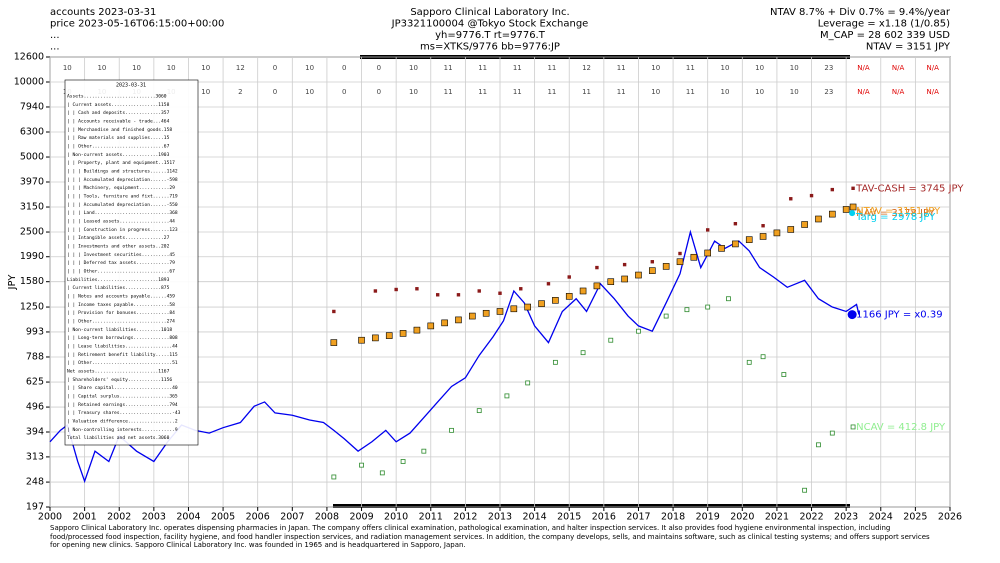  What do you see at coordinates (899, 315) in the screenshot?
I see `end-label: 1166 JPY = x0.39` at bounding box center [899, 315].